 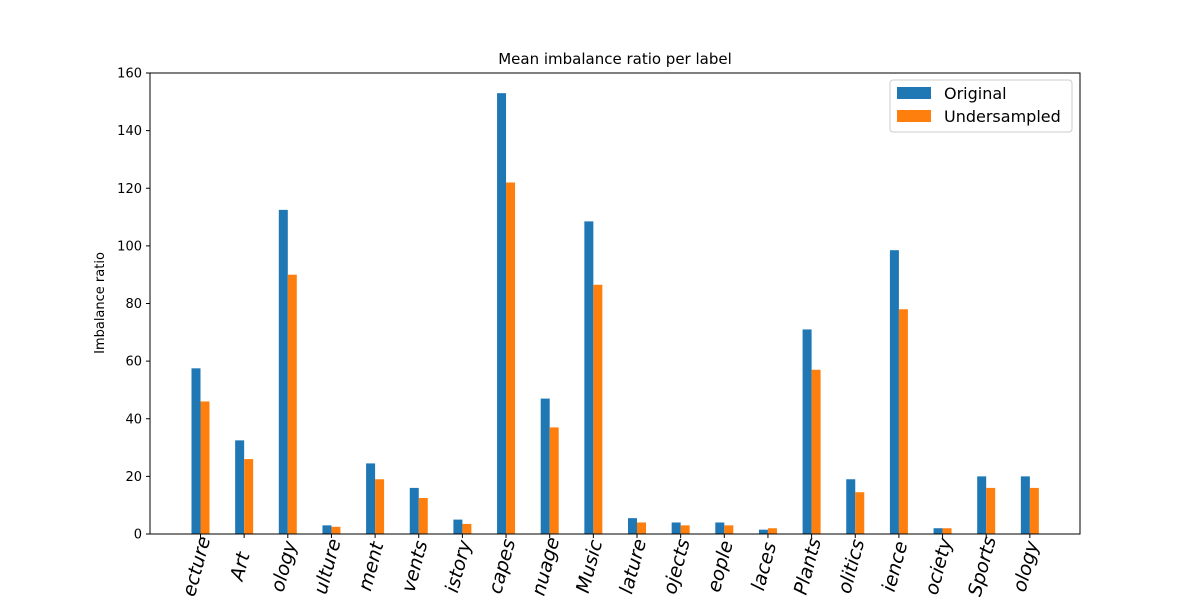 What do you see at coordinates (1002, 116) in the screenshot?
I see `legend-label-undersampled: Undersampled` at bounding box center [1002, 116].